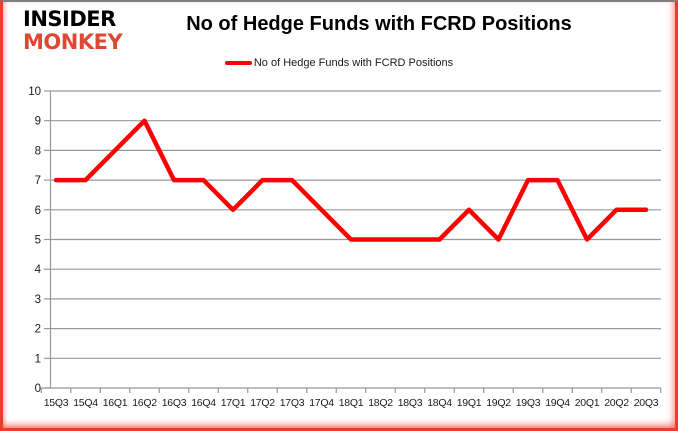  Describe the element at coordinates (498, 403) in the screenshot. I see `svg-text: 19Q2` at that location.